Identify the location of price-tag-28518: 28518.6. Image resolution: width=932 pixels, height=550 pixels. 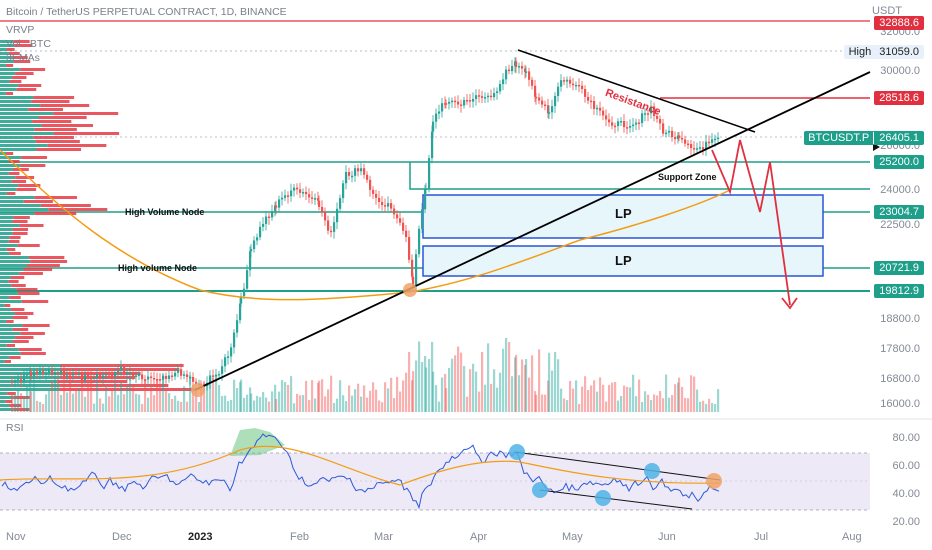
(899, 98).